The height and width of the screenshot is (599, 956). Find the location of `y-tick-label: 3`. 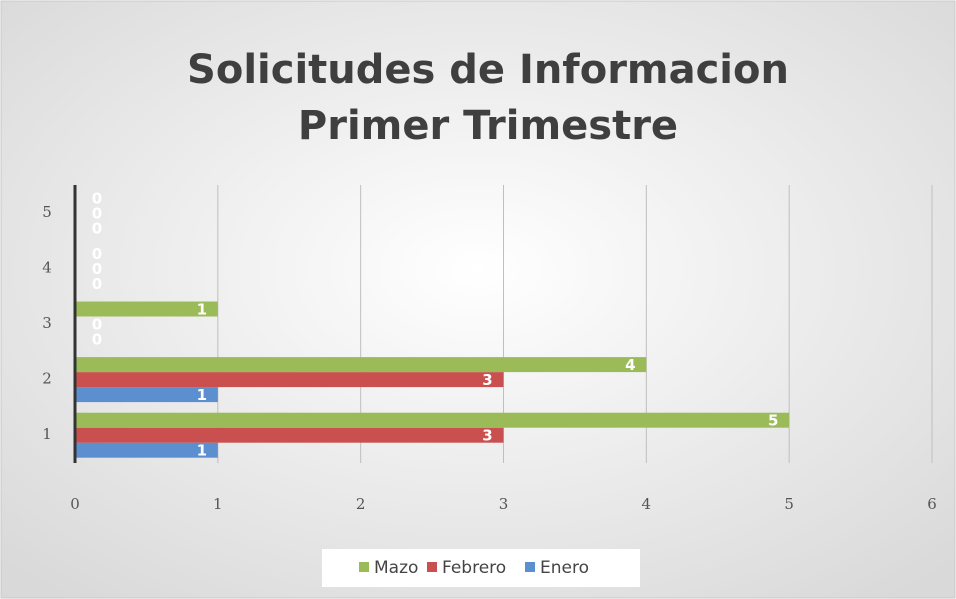

y-tick-label: 3 is located at coordinates (47, 323).